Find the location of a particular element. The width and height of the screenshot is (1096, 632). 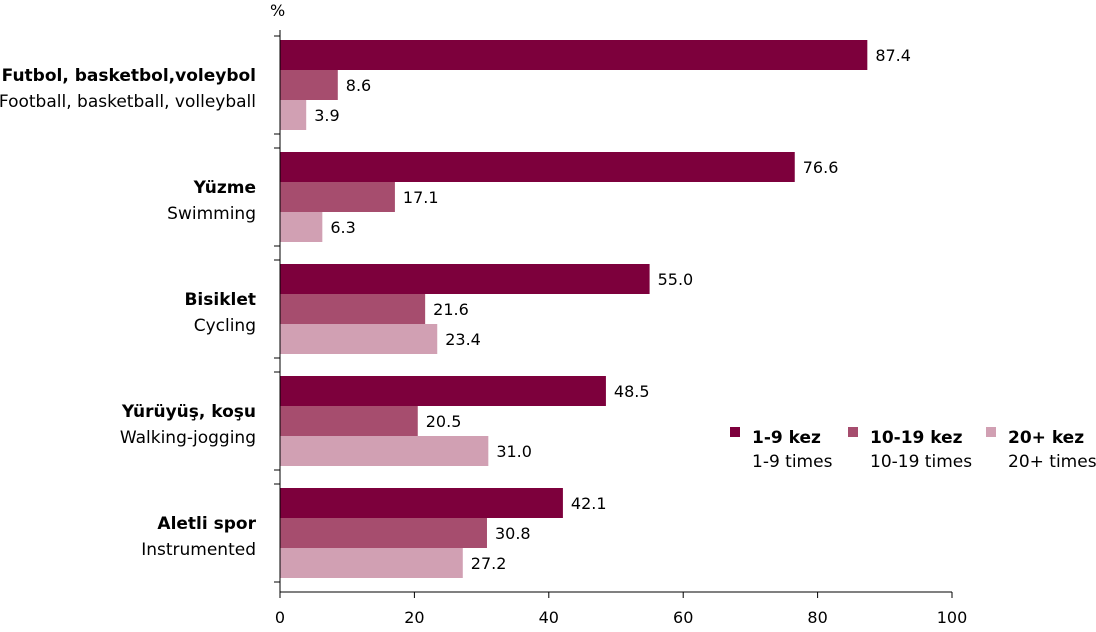

x-tick-label: 100 is located at coordinates (952, 617).